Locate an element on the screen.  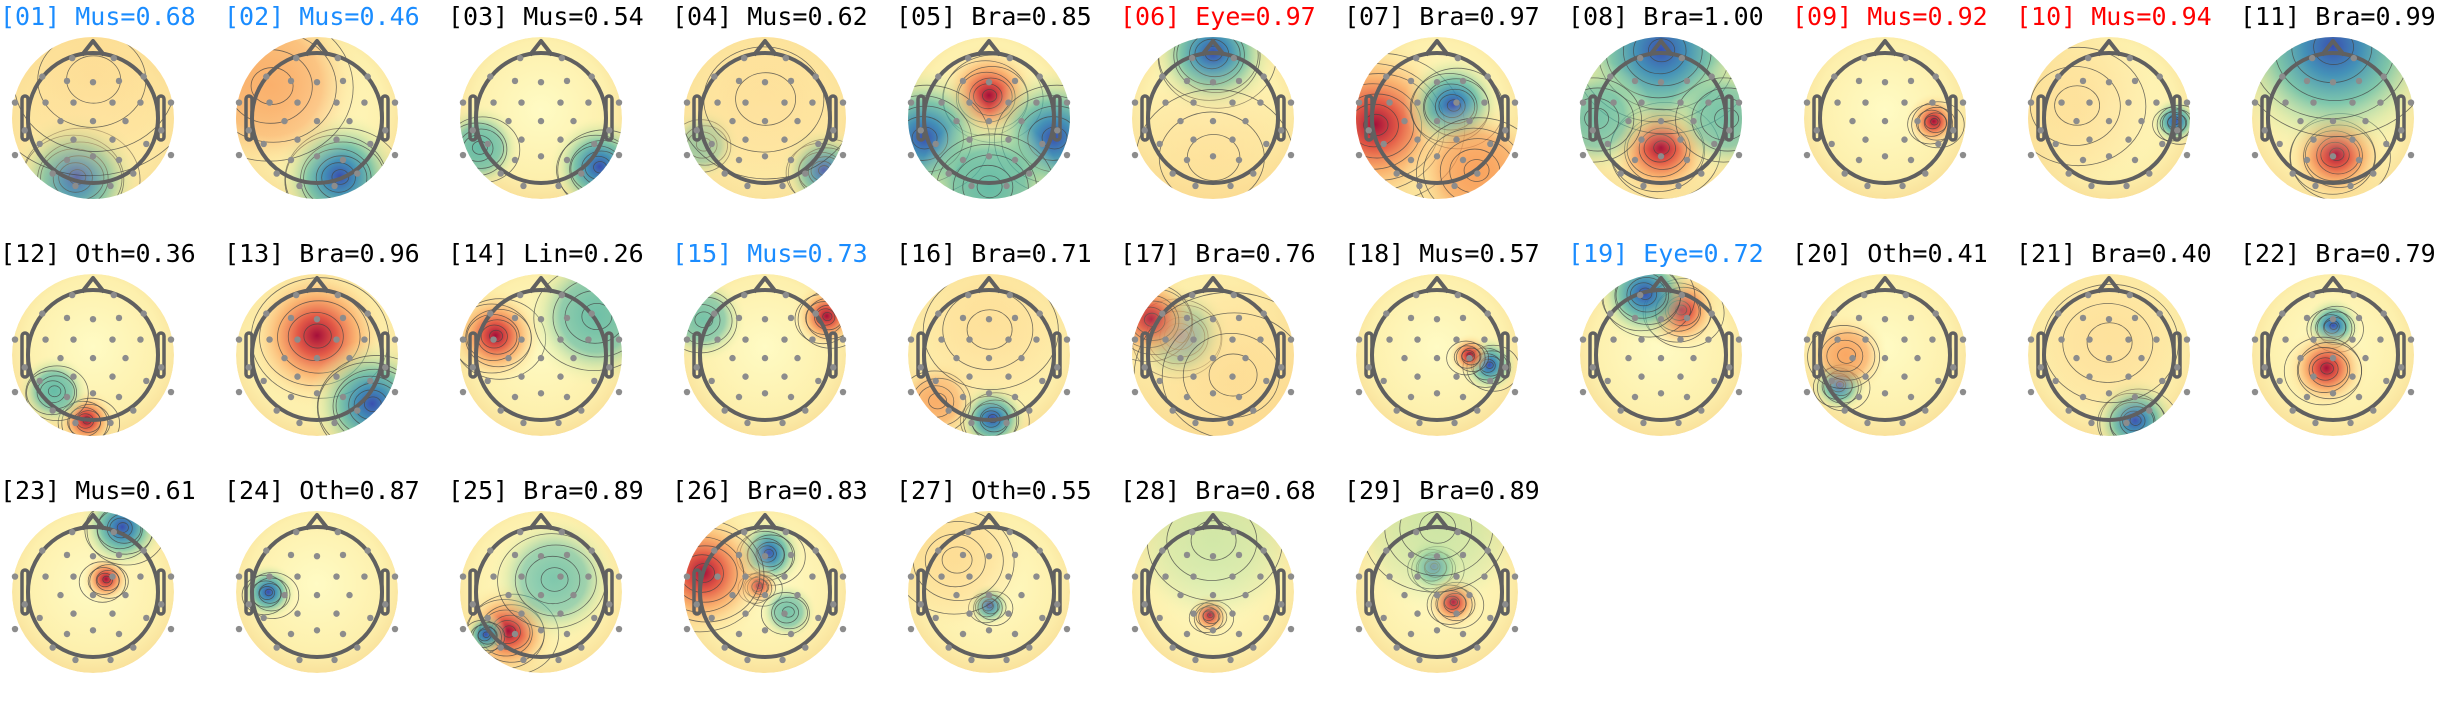
component-20: [20] Oth=0.41 is located at coordinates (1904, 355).